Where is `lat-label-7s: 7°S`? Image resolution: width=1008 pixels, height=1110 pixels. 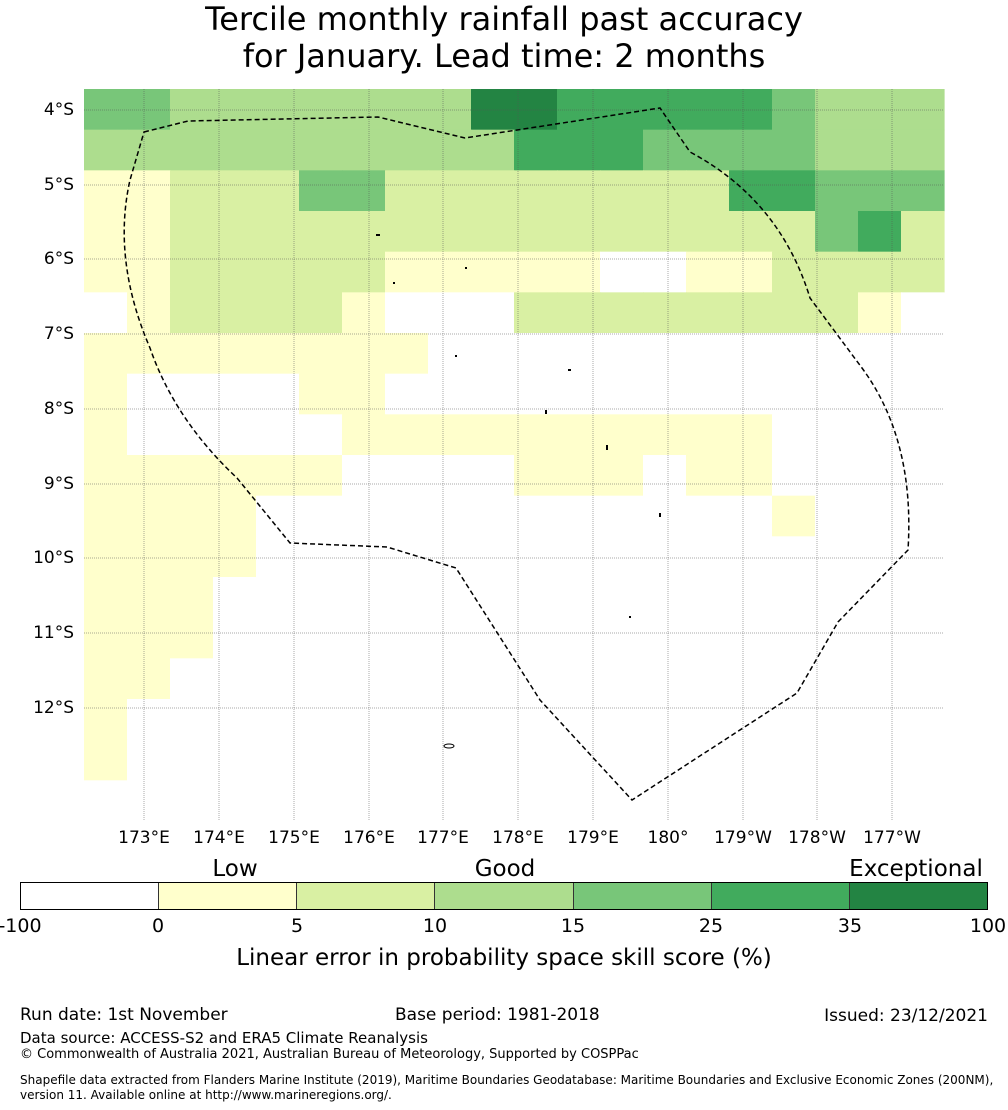 lat-label-7s: 7°S is located at coordinates (58, 334).